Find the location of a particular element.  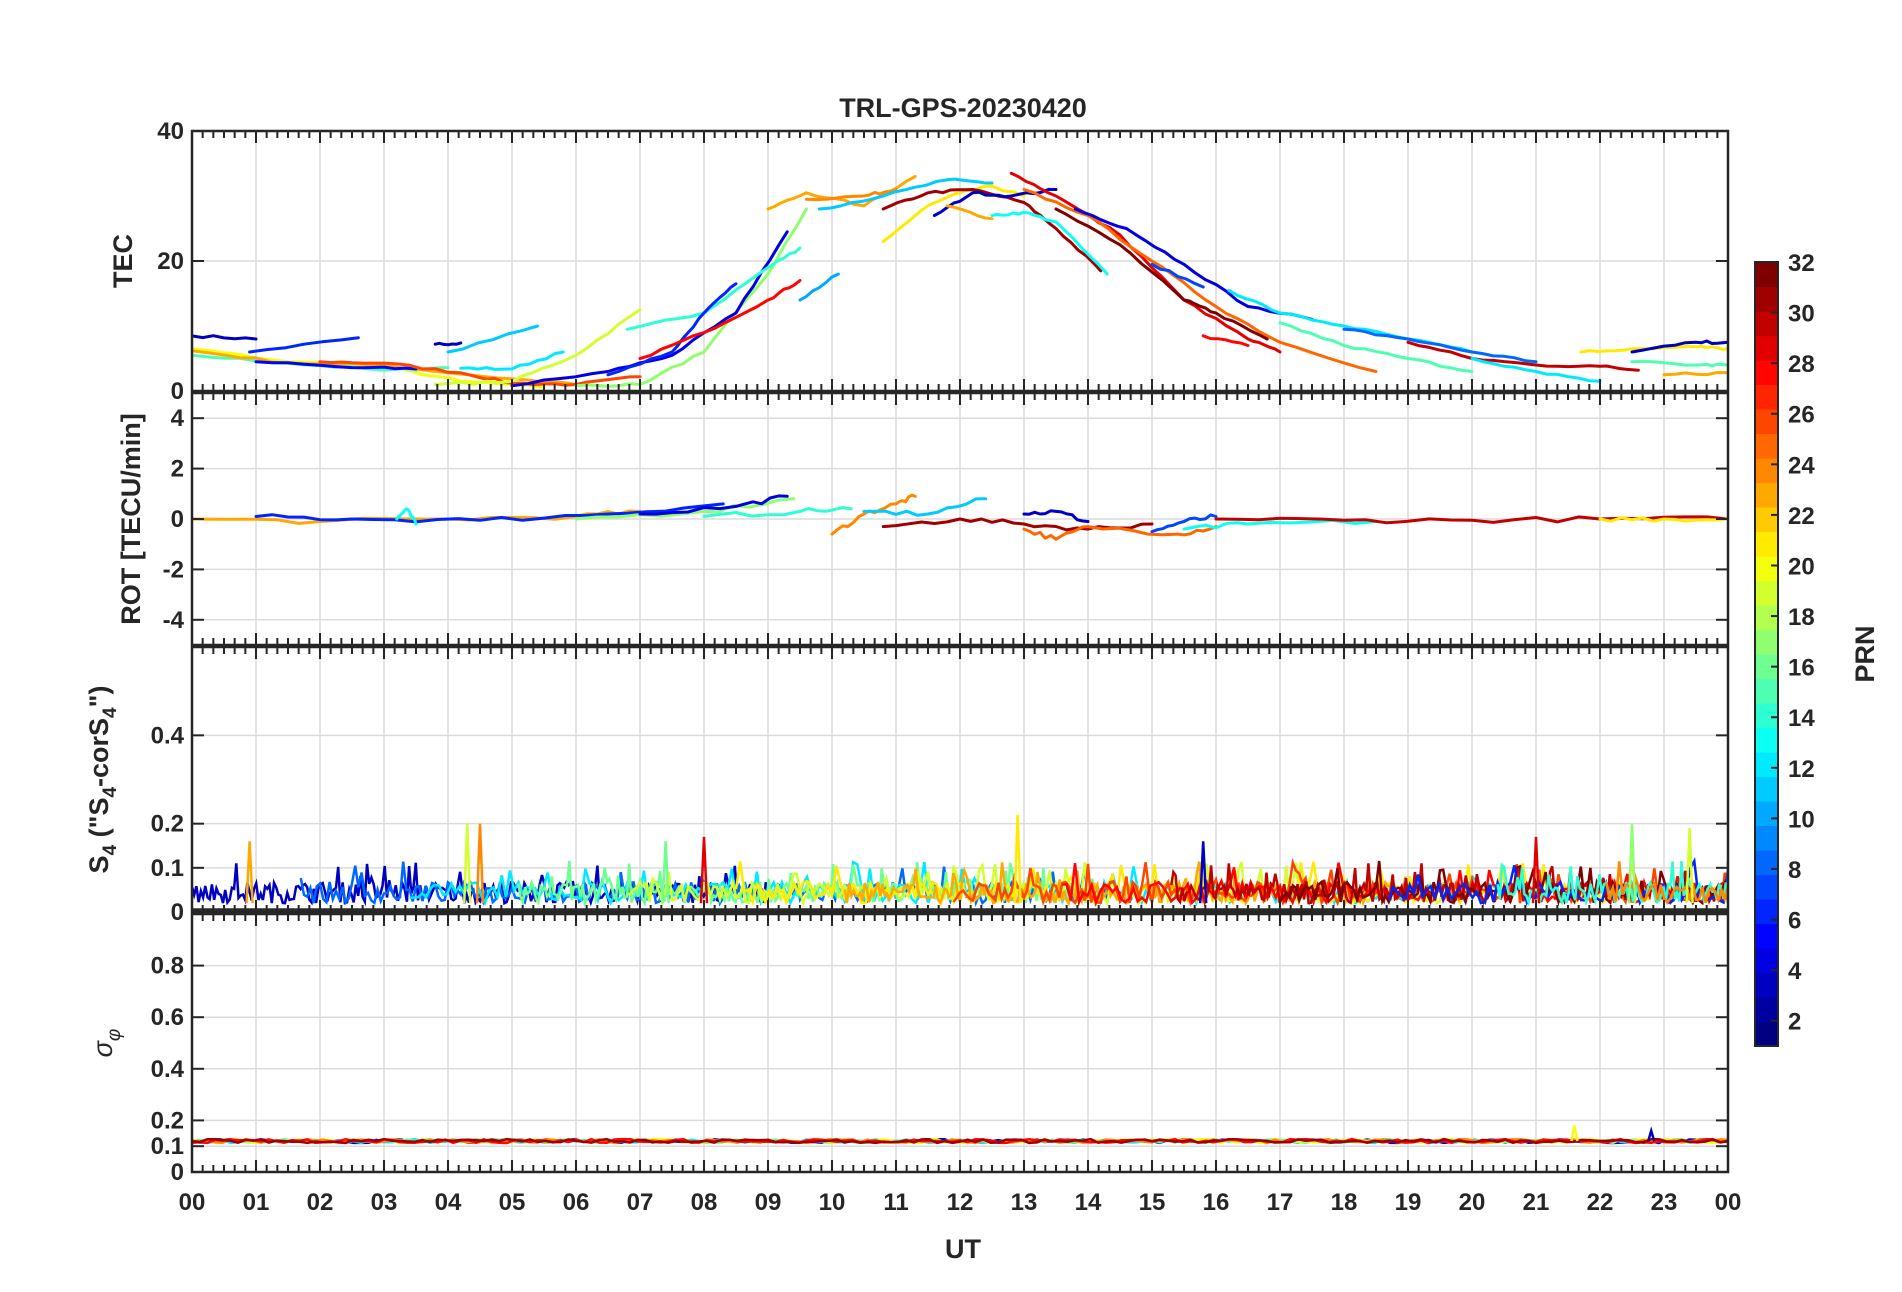

colorbar-tick-label: 30 is located at coordinates (1801, 314).